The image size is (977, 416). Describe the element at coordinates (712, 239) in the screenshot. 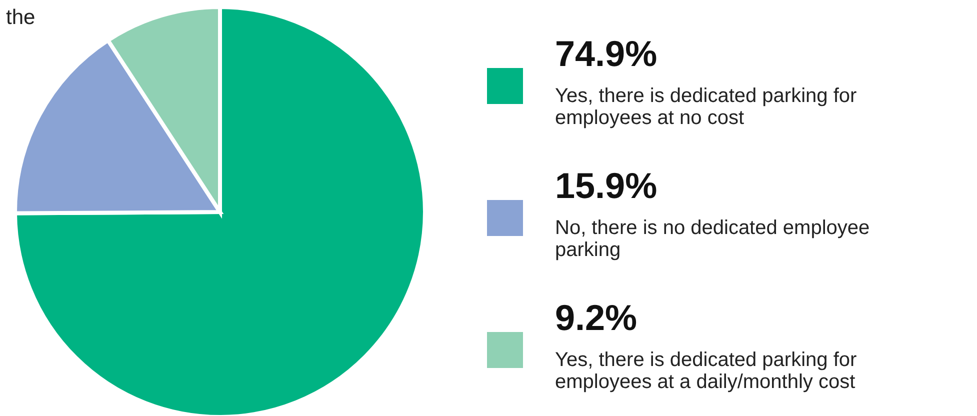

I see `legend-label: No, there is no dedicated employee parking` at that location.